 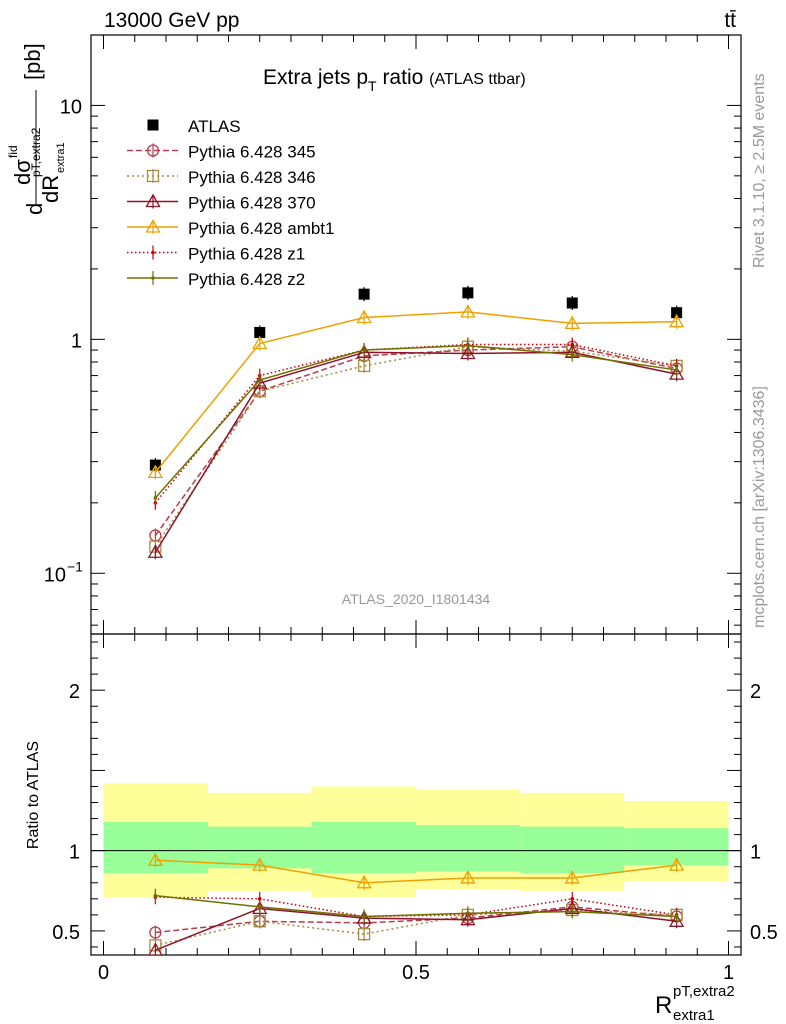 What do you see at coordinates (214, 126) in the screenshot?
I see `legend-label-0: ATLAS` at bounding box center [214, 126].